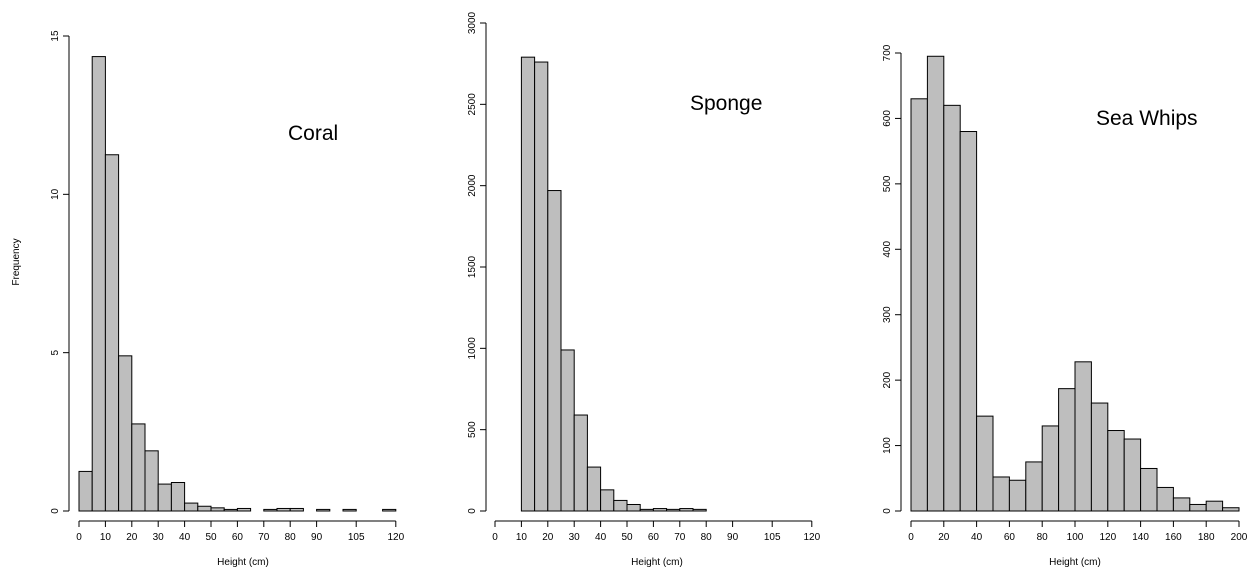 Image resolution: width=1258 pixels, height=575 pixels. I want to click on coral-x-tick-label: 90, so click(317, 537).